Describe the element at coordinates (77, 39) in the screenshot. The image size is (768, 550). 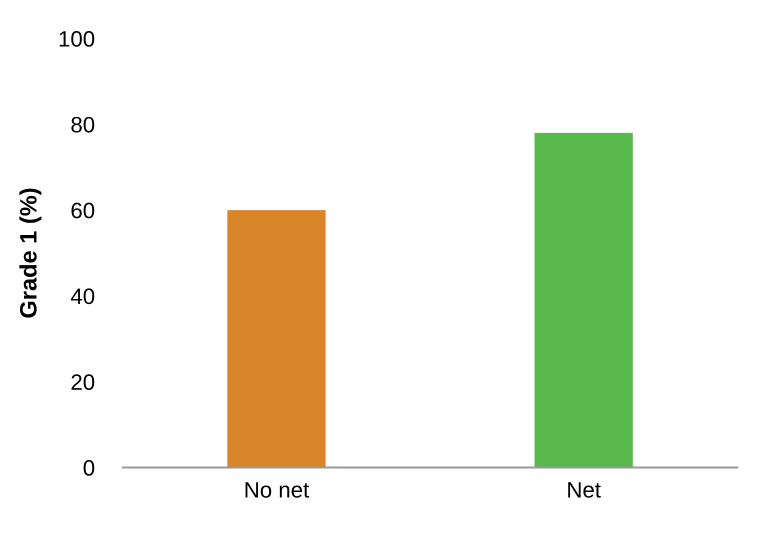
I see `y-tick-label: 100` at that location.